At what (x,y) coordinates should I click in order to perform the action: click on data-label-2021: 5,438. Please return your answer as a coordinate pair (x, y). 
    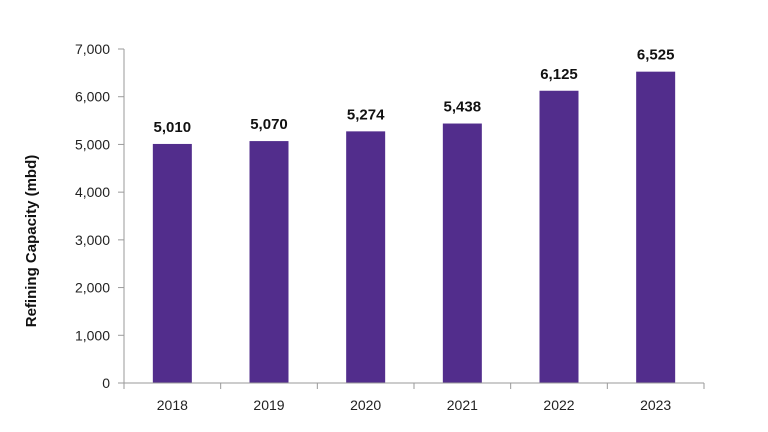
    Looking at the image, I should click on (463, 107).